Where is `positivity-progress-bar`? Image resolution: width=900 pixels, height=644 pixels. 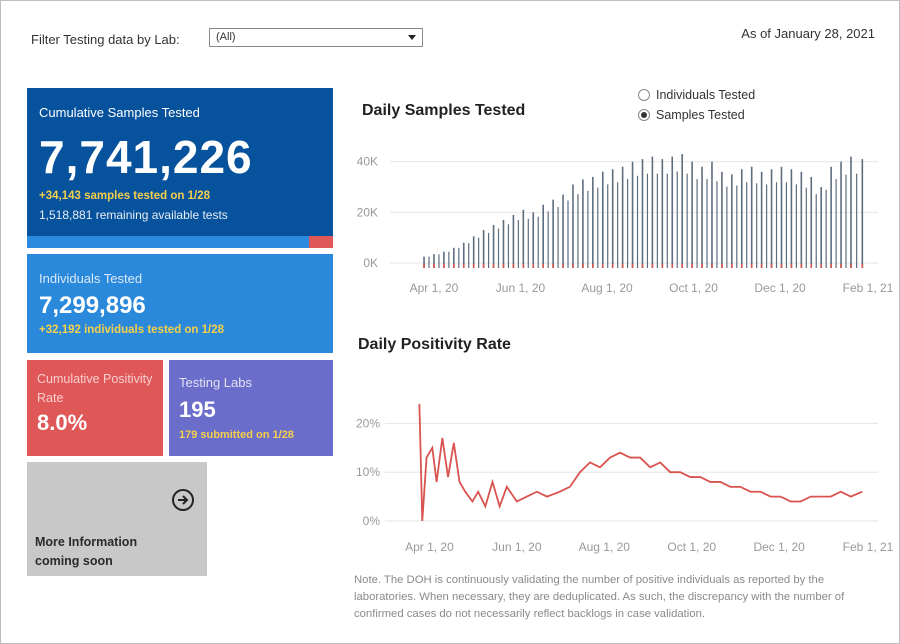 positivity-progress-bar is located at coordinates (180, 242).